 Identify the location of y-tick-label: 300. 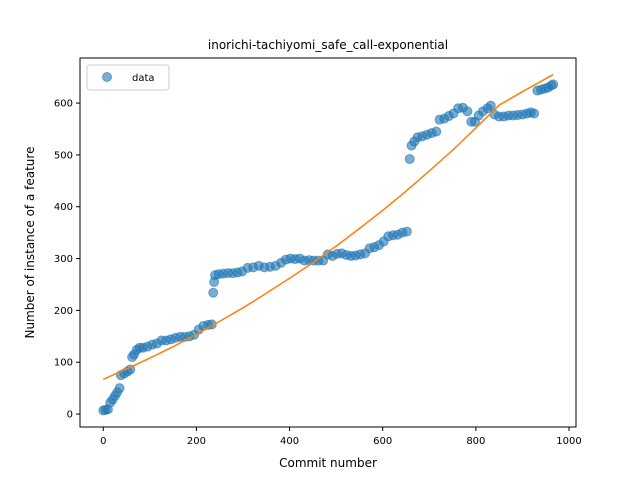
(63, 259).